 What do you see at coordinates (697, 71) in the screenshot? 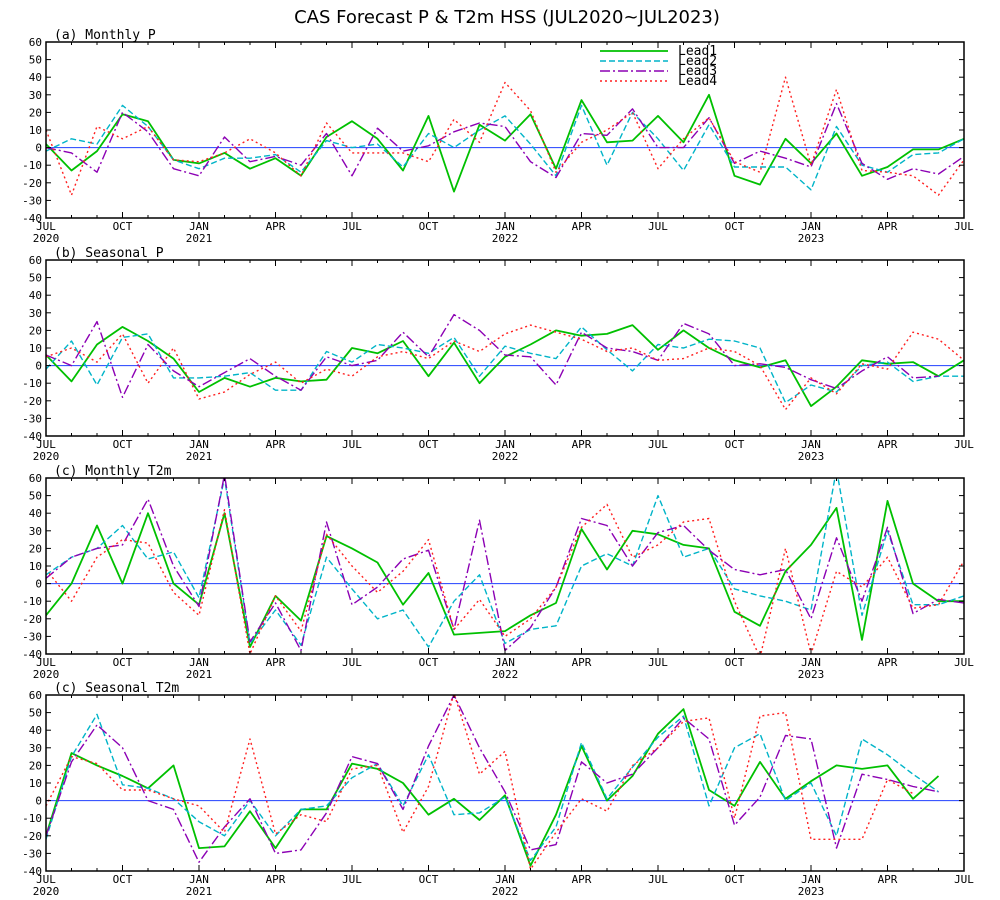
I see `legend-label-lead3: Lead3` at bounding box center [697, 71].